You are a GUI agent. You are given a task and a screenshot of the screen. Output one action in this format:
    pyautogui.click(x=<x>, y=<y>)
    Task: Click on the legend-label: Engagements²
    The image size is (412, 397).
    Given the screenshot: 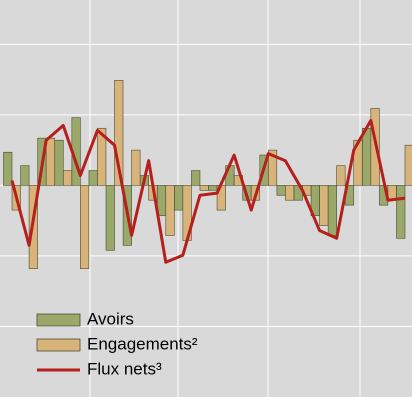 What is the action you would take?
    pyautogui.click(x=142, y=343)
    